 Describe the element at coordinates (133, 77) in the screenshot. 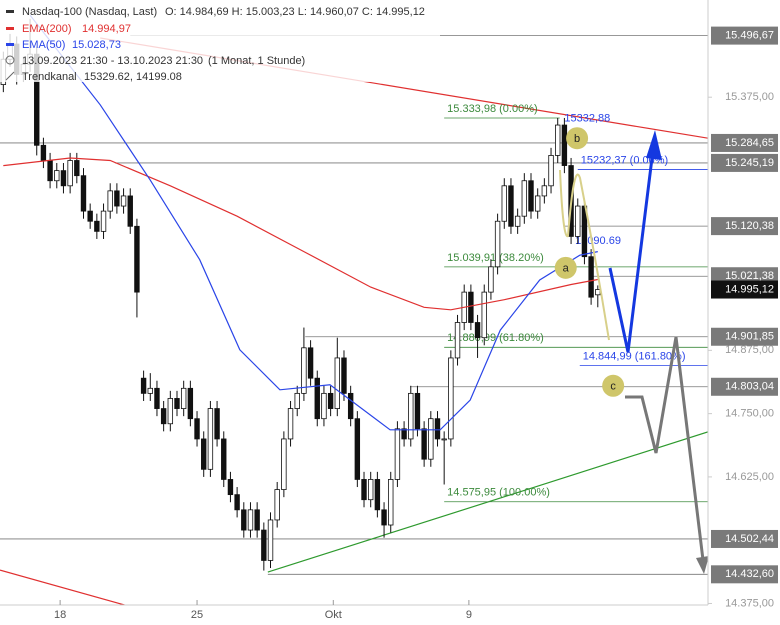

I see `legend-trend-values: 15329.62, 14199.08` at that location.